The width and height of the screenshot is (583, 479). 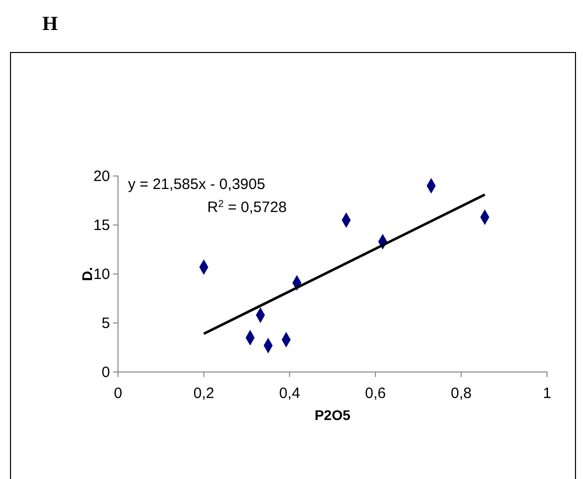 I want to click on y-tick-label: 0, so click(x=106, y=372).